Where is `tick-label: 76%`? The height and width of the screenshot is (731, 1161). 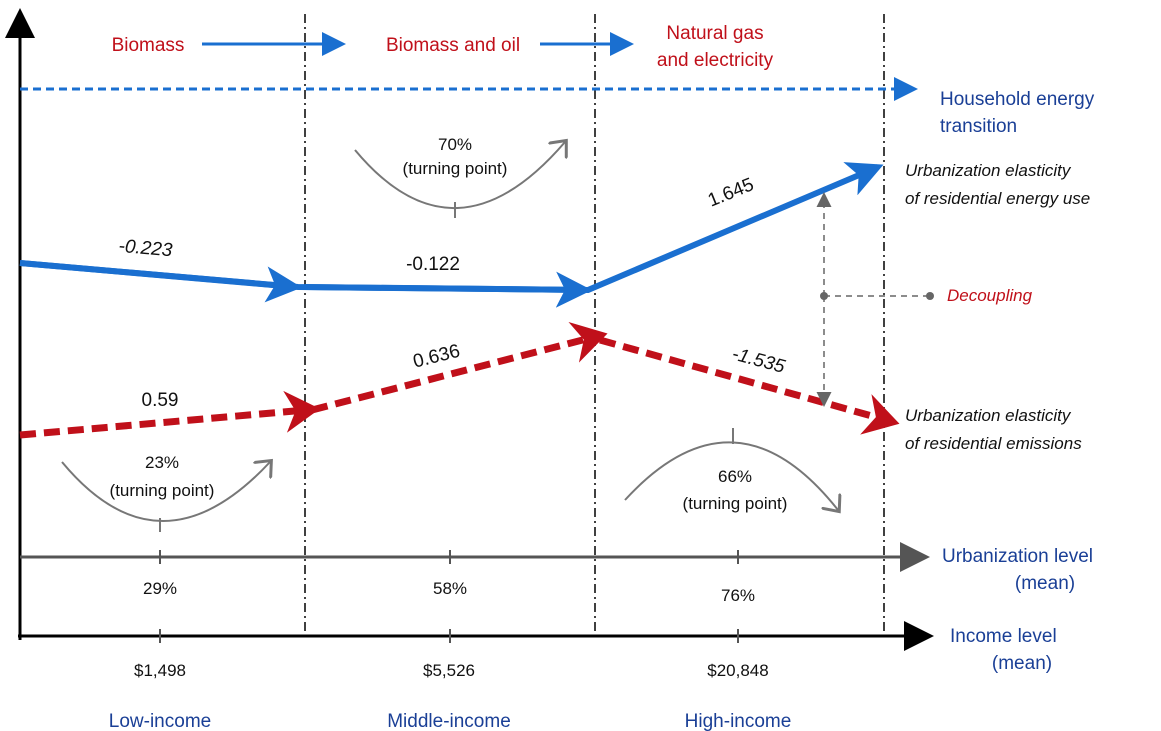
tick-label: 76% is located at coordinates (738, 595).